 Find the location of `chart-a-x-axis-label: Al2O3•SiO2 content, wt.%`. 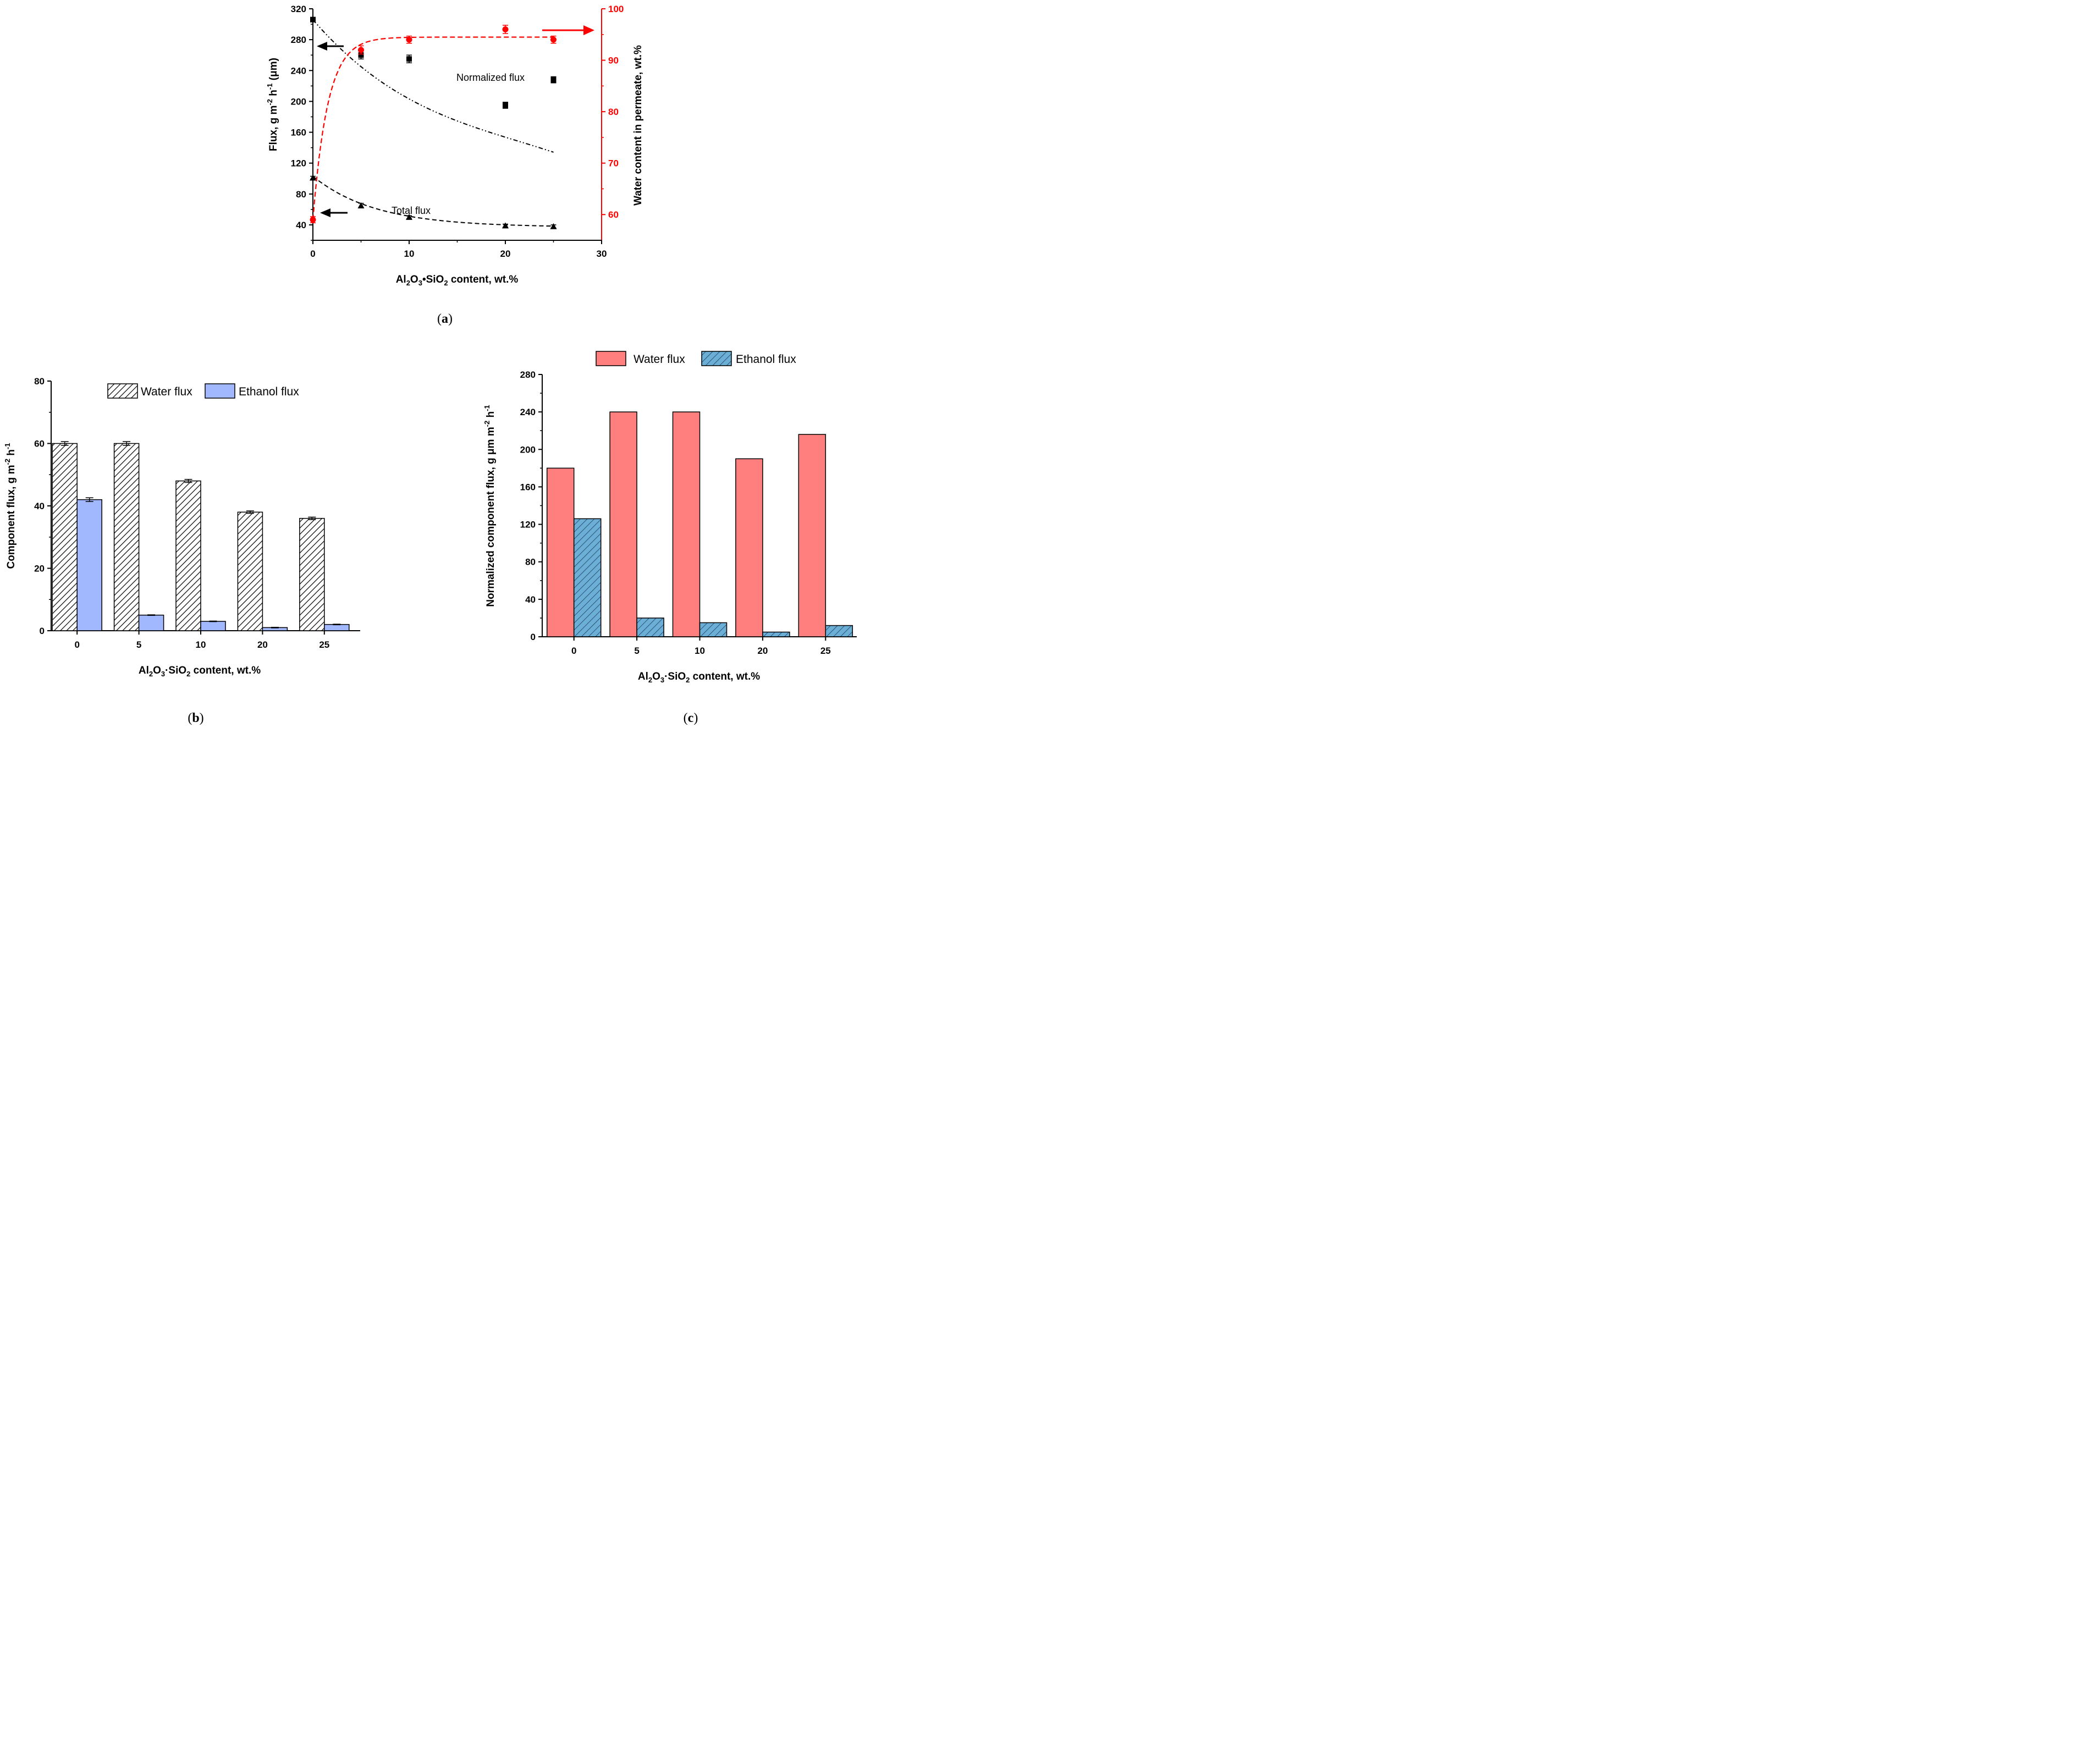

chart-a-x-axis-label: Al2O3•SiO2 content, wt.% is located at coordinates (457, 280).